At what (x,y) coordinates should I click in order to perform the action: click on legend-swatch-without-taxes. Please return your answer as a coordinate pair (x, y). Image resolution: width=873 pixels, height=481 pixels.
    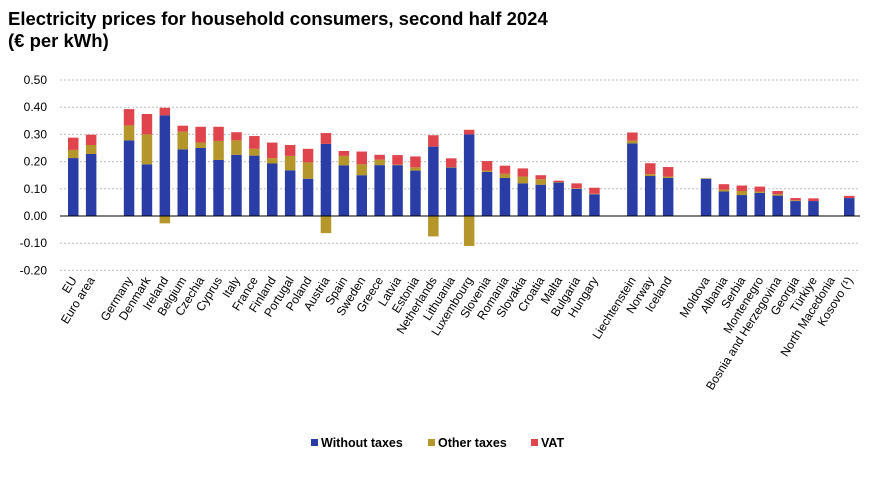
    Looking at the image, I should click on (314, 442).